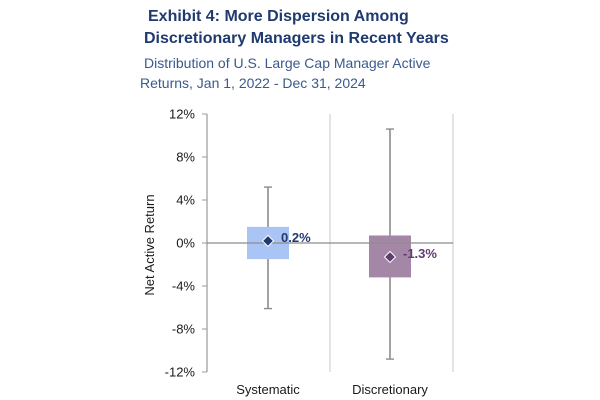 This screenshot has width=600, height=400. What do you see at coordinates (185, 200) in the screenshot?
I see `y-tick-label: 4%` at bounding box center [185, 200].